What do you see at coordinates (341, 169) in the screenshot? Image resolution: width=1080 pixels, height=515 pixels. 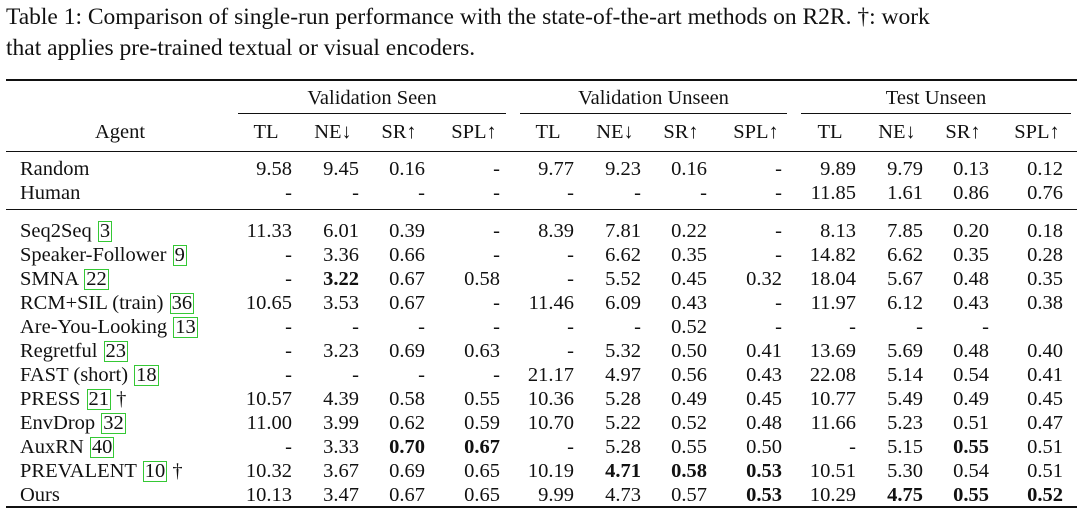 I see `table-cell: 9.45` at bounding box center [341, 169].